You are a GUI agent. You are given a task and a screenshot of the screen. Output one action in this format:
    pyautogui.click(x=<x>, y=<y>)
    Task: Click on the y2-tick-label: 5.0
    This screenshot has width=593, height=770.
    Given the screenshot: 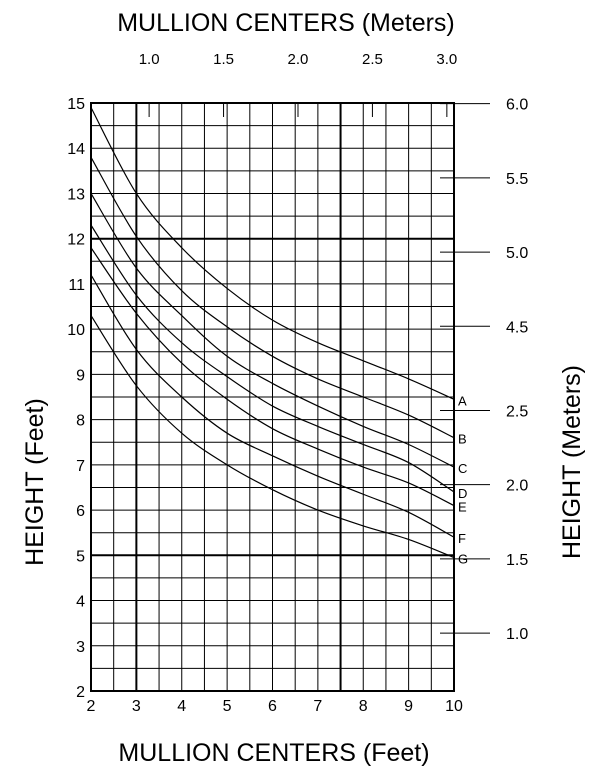 What is the action you would take?
    pyautogui.click(x=517, y=253)
    